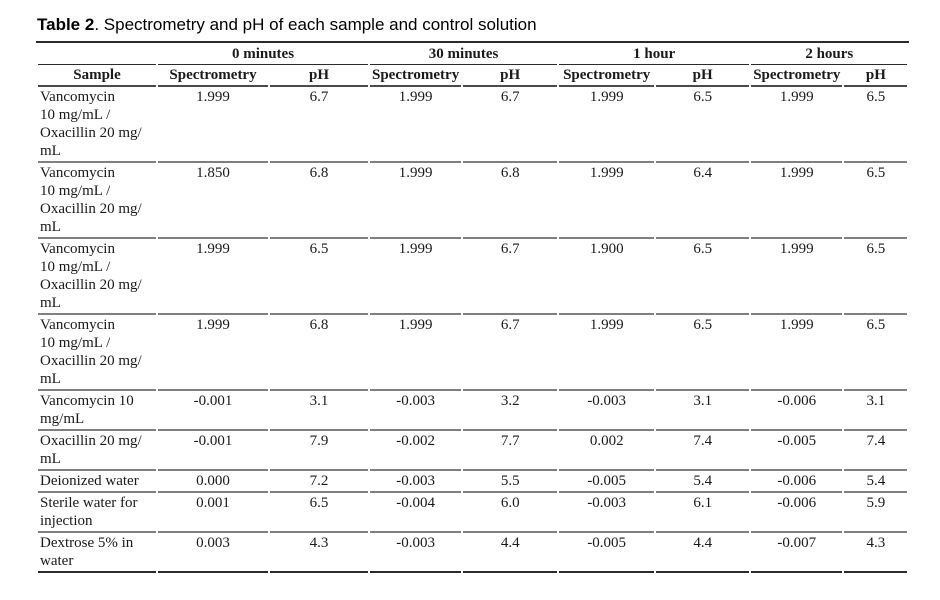  I want to click on ph-value-cell: 5.9, so click(876, 513).